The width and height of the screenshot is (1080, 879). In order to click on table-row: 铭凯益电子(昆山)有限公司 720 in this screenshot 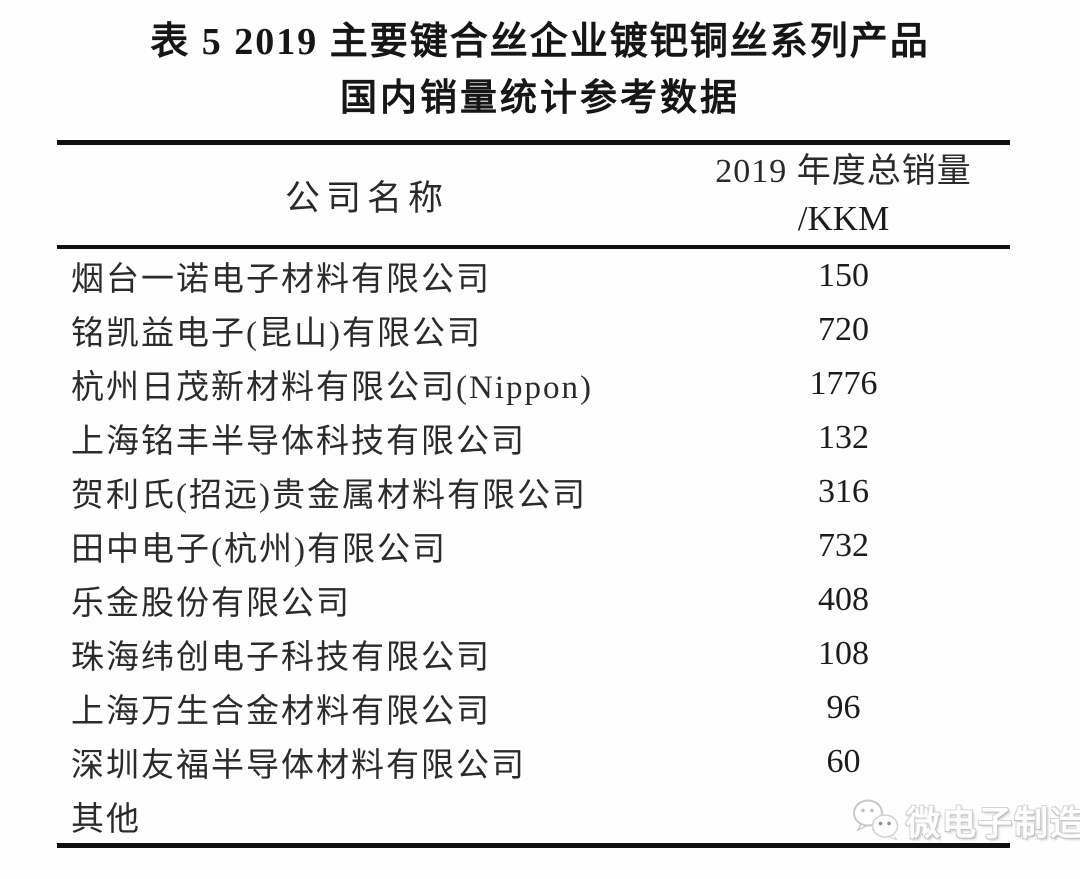, I will do `click(533, 330)`.